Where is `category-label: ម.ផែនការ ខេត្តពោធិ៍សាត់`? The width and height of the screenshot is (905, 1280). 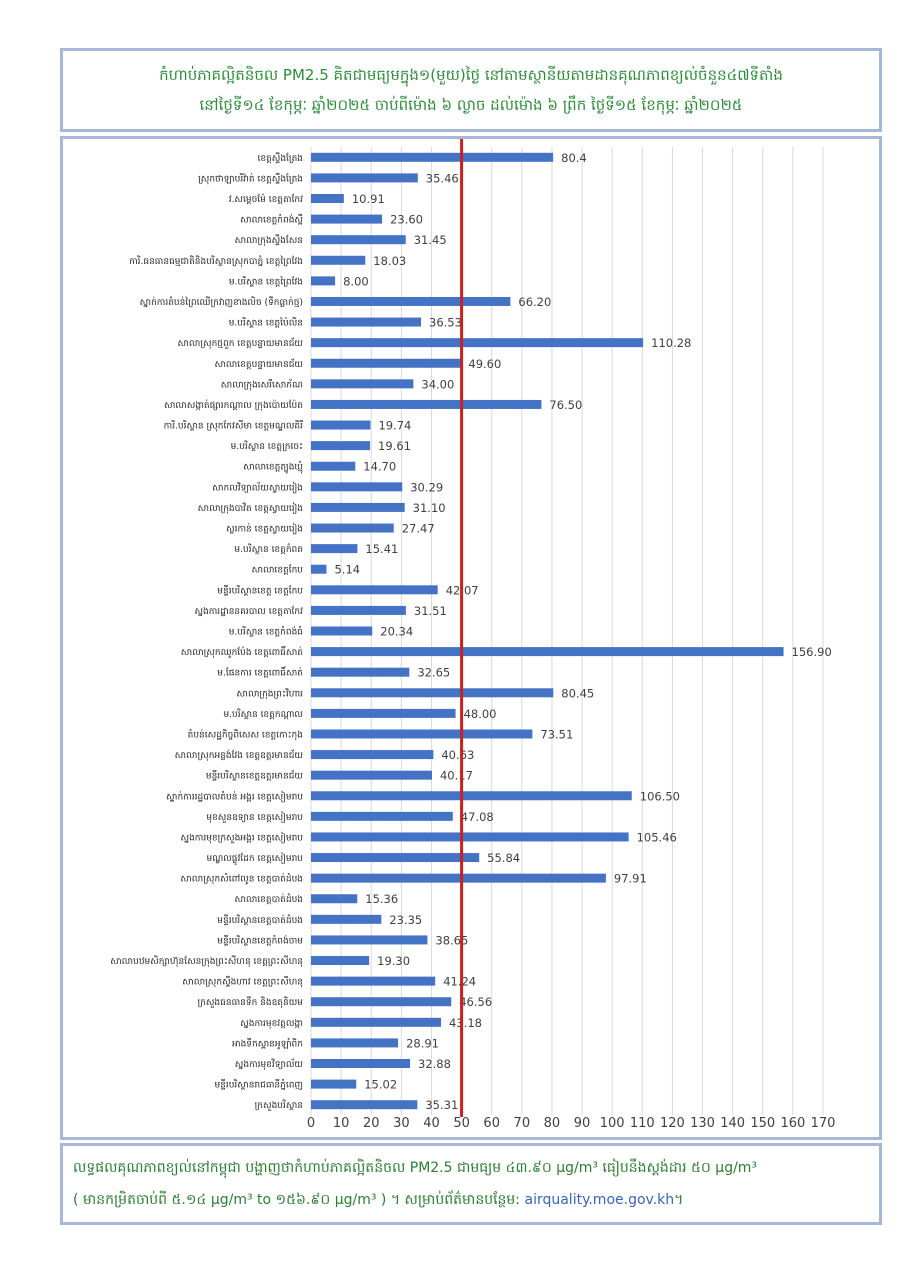 category-label: ម.ផែនការ ខេត្តពោធិ៍សាត់ is located at coordinates (260, 672).